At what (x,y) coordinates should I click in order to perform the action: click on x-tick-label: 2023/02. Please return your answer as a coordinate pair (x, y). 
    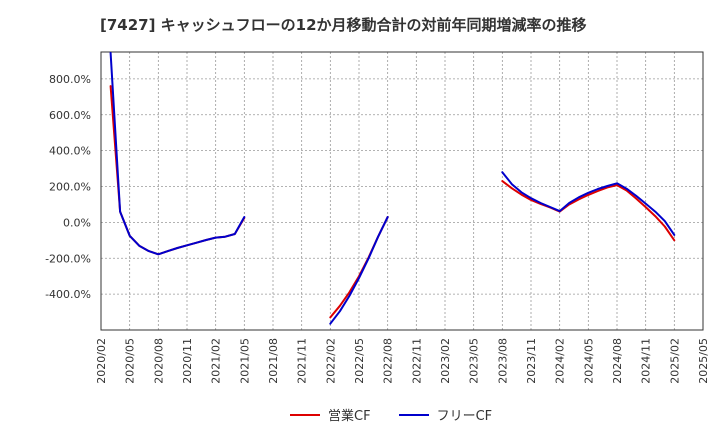
    Looking at the image, I should click on (445, 361).